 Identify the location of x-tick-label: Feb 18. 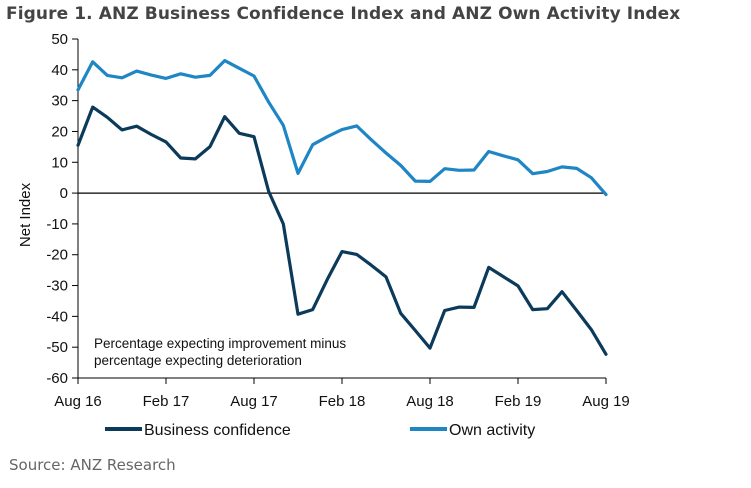
(342, 401).